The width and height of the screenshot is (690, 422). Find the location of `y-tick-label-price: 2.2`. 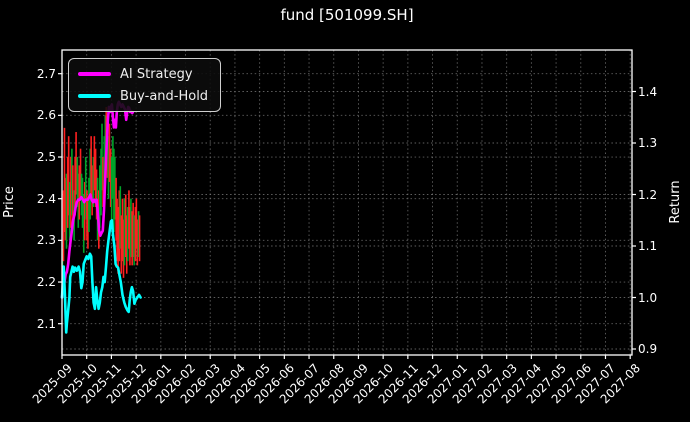

y-tick-label-price: 2.2 is located at coordinates (46, 282).